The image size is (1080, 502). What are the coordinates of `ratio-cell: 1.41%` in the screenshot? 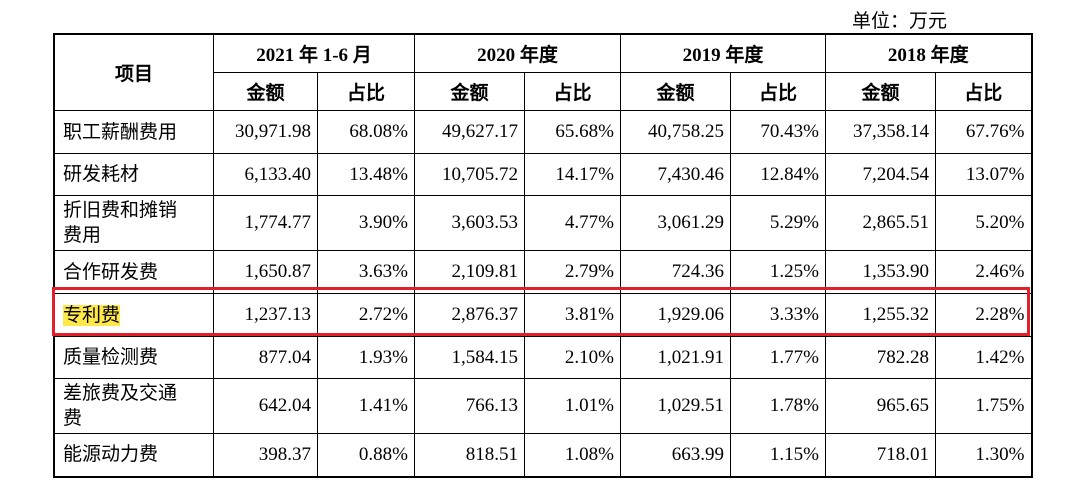 It's located at (366, 406).